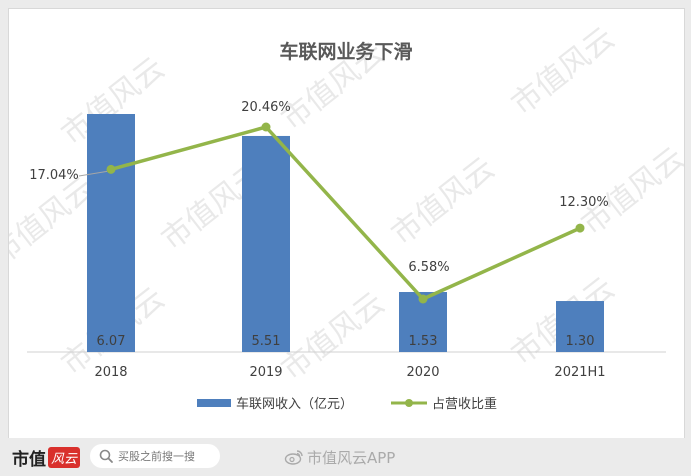  Describe the element at coordinates (563, 71) in the screenshot. I see `watermark-2: 市值风云` at that location.